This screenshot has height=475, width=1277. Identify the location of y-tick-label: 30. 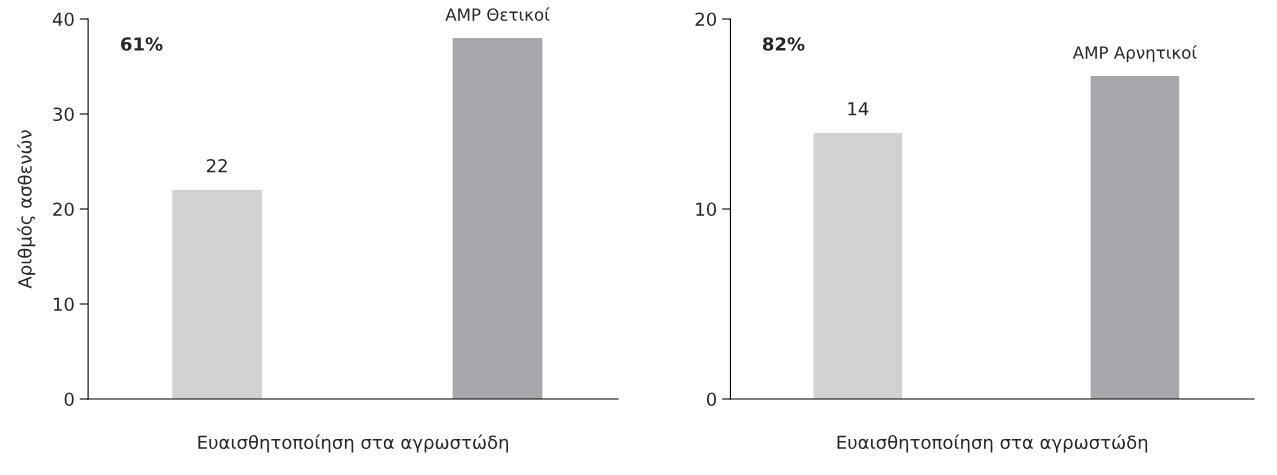
(63, 114).